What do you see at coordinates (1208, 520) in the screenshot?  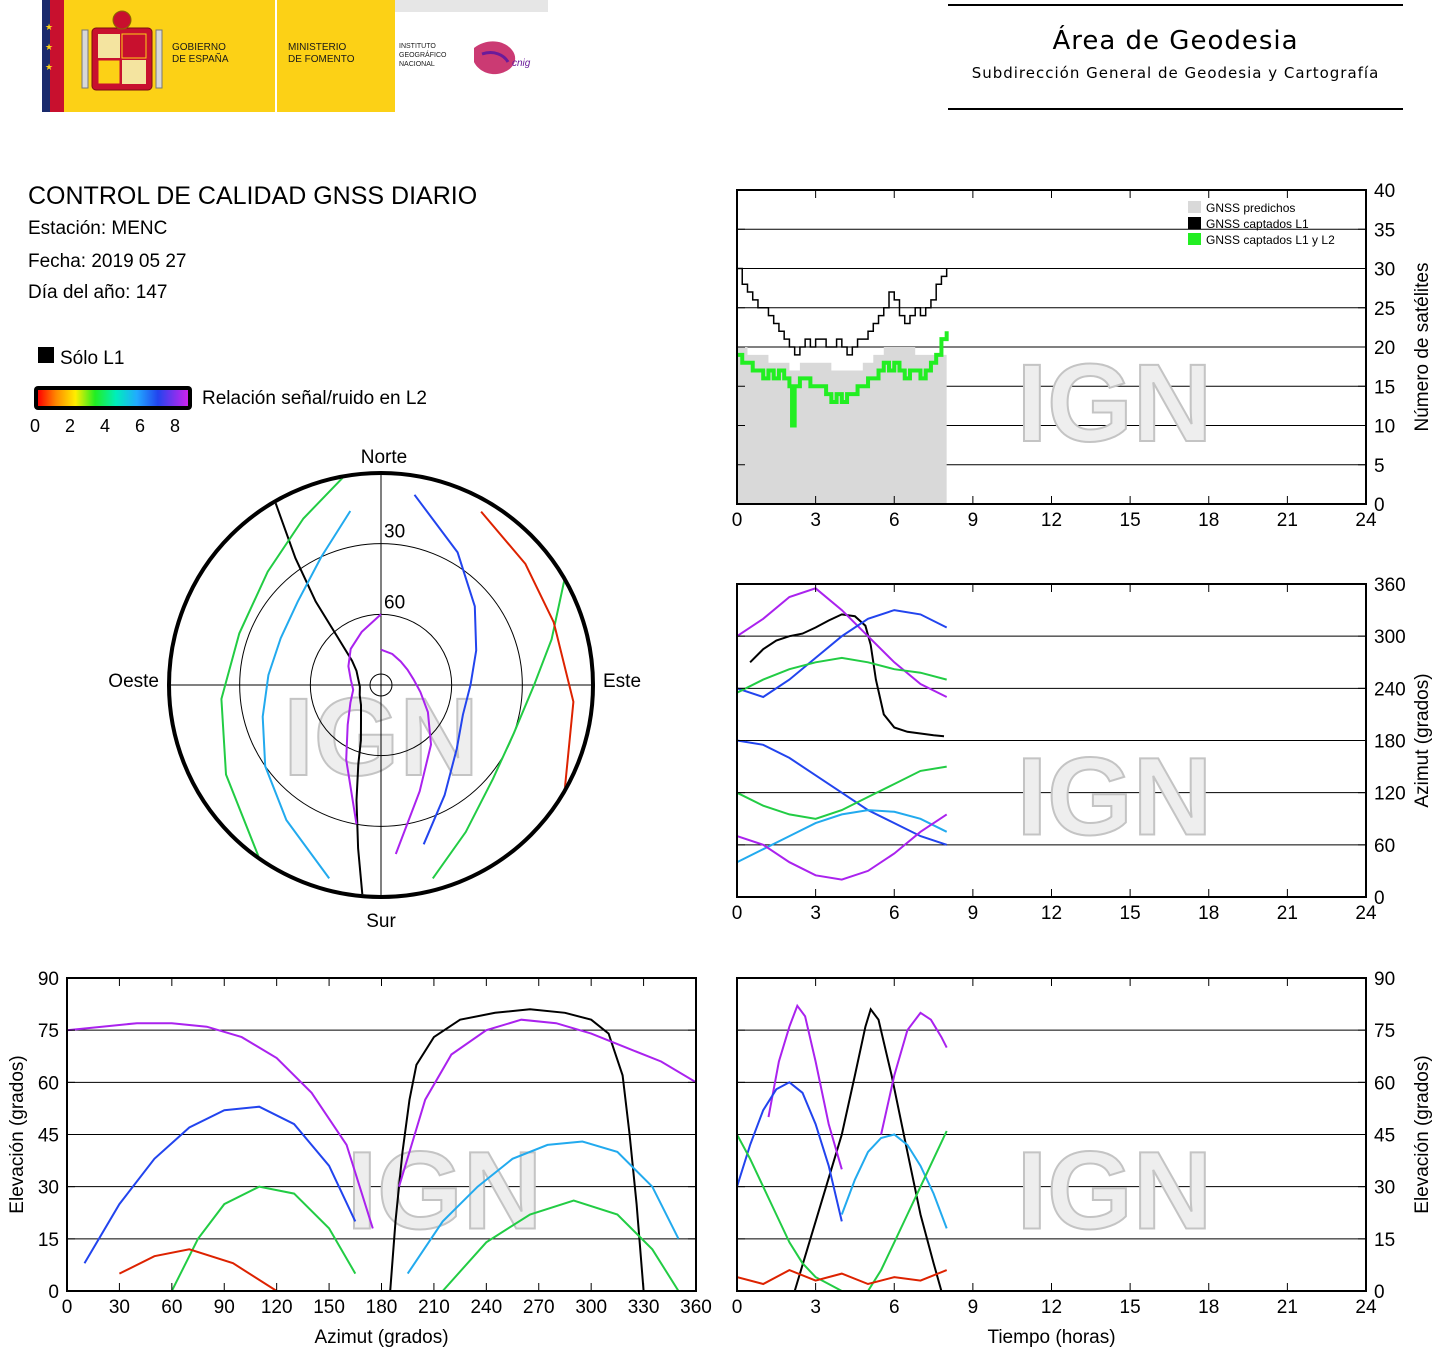 I see `x-tick-label: 18` at bounding box center [1208, 520].